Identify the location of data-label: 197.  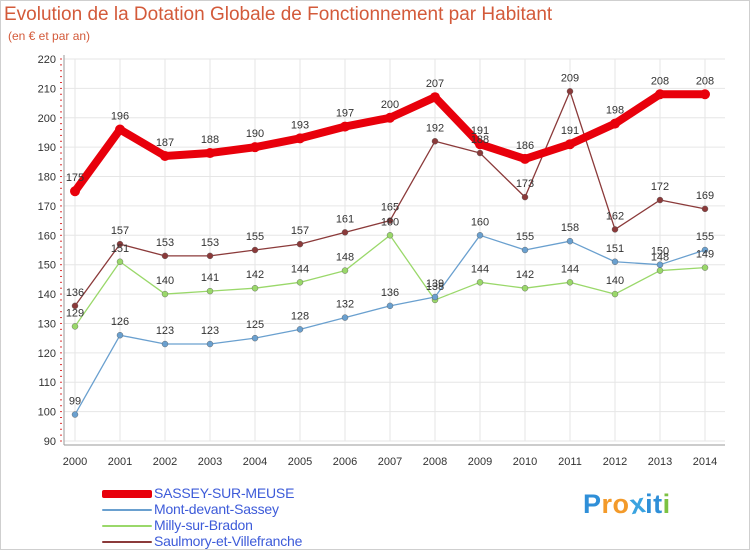
(345, 114).